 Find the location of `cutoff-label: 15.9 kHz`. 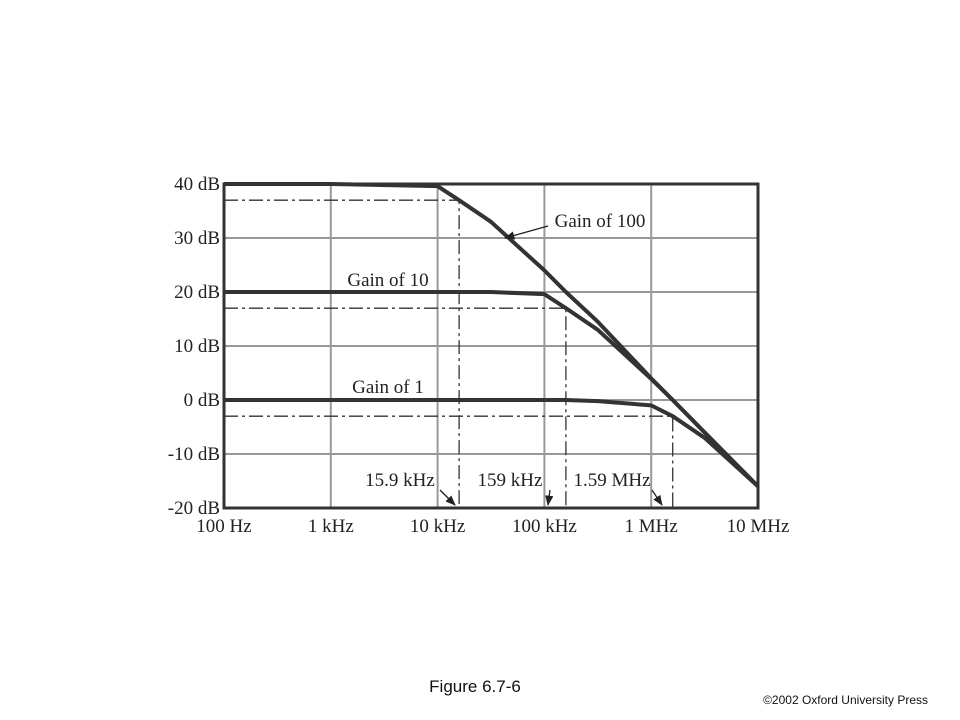

cutoff-label: 15.9 kHz is located at coordinates (400, 480).